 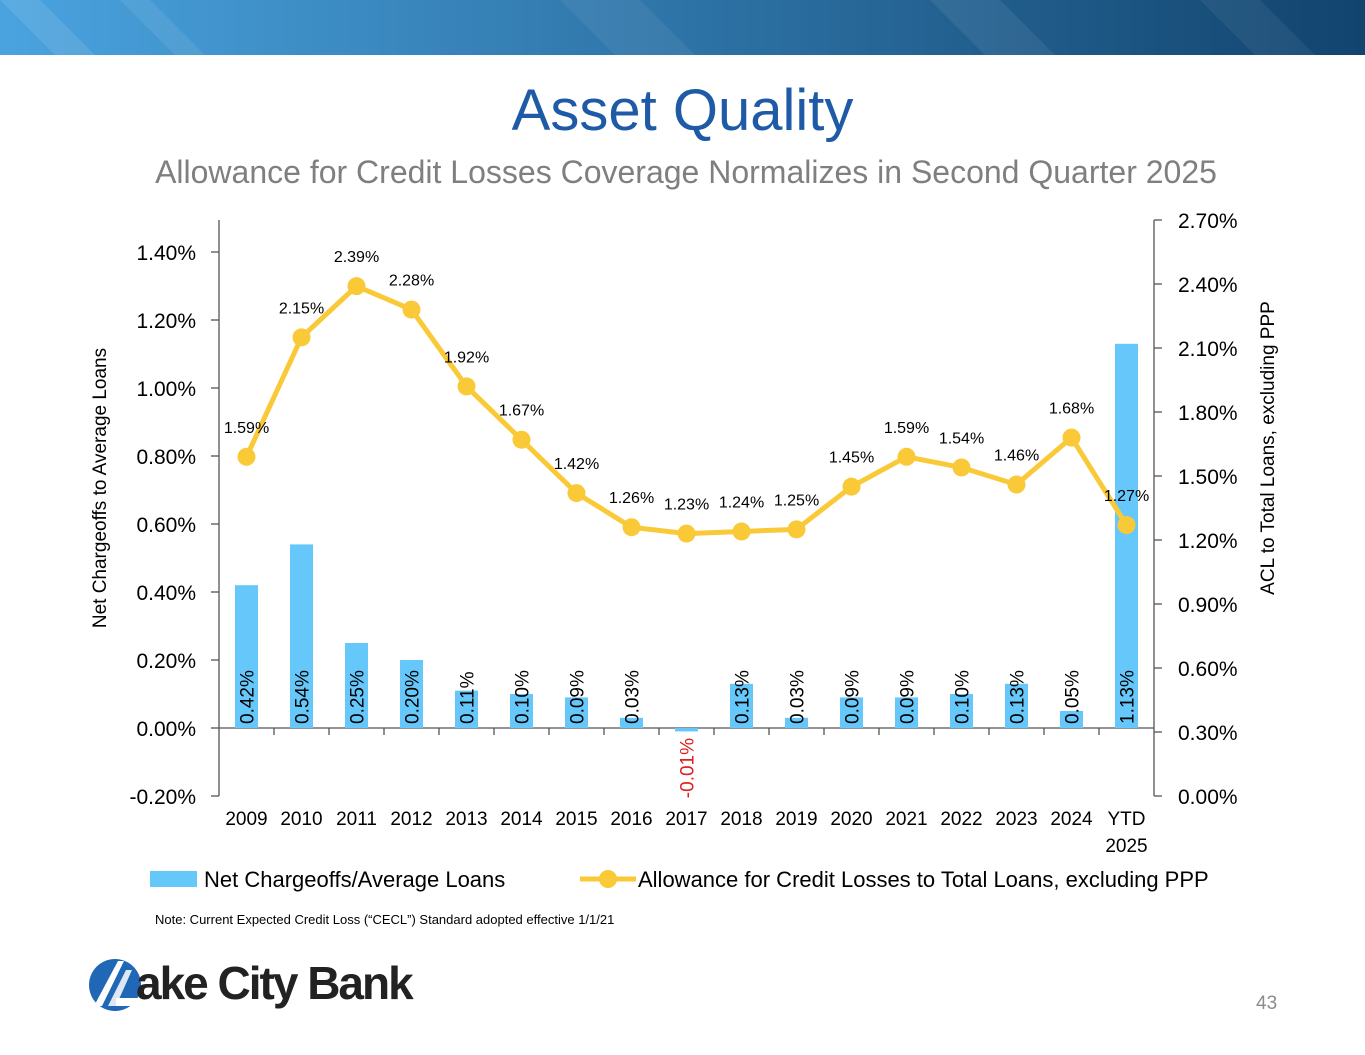 I want to click on line-data-label: 1.42%, so click(x=576, y=464).